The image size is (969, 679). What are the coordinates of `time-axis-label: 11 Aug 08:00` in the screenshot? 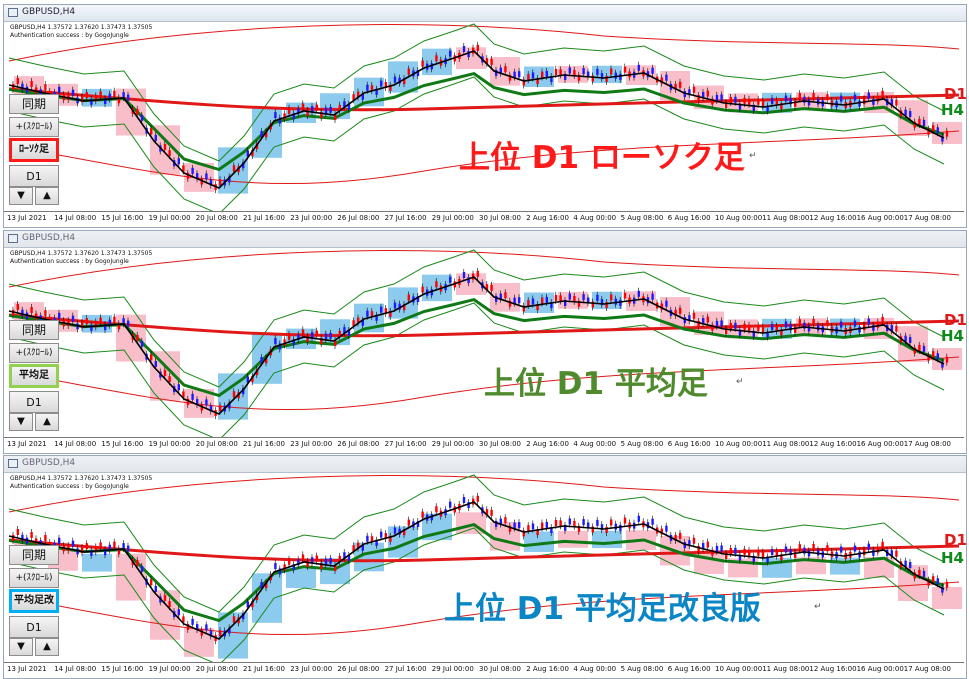 It's located at (786, 669).